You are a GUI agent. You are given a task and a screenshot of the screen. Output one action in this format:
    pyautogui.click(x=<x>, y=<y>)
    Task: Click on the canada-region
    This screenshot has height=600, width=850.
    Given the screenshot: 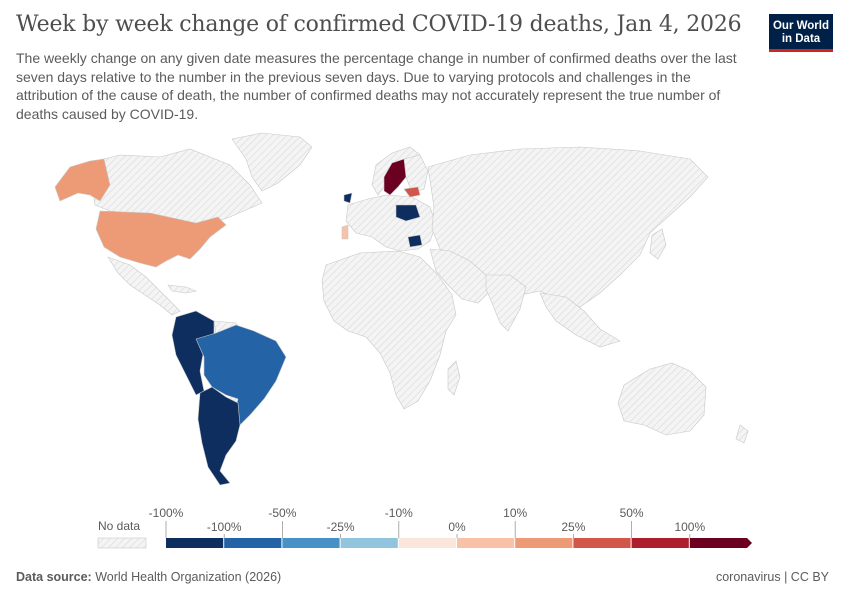 What is the action you would take?
    pyautogui.click(x=175, y=189)
    